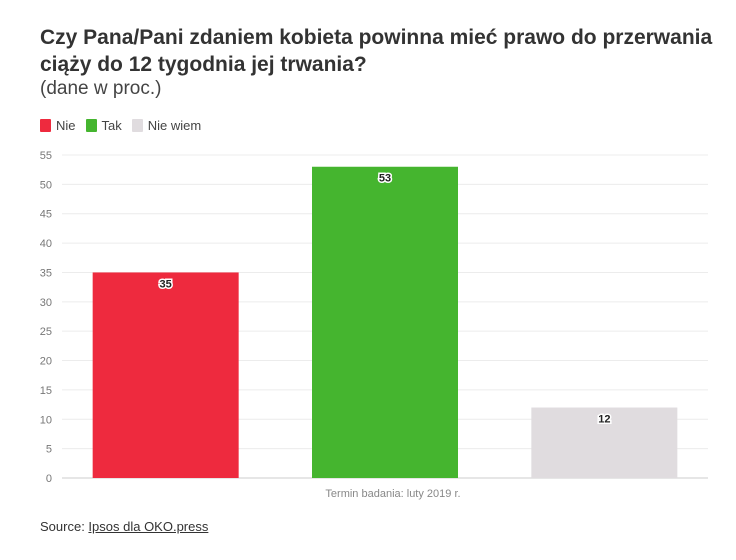 The height and width of the screenshot is (560, 736). I want to click on data-label: 12, so click(604, 420).